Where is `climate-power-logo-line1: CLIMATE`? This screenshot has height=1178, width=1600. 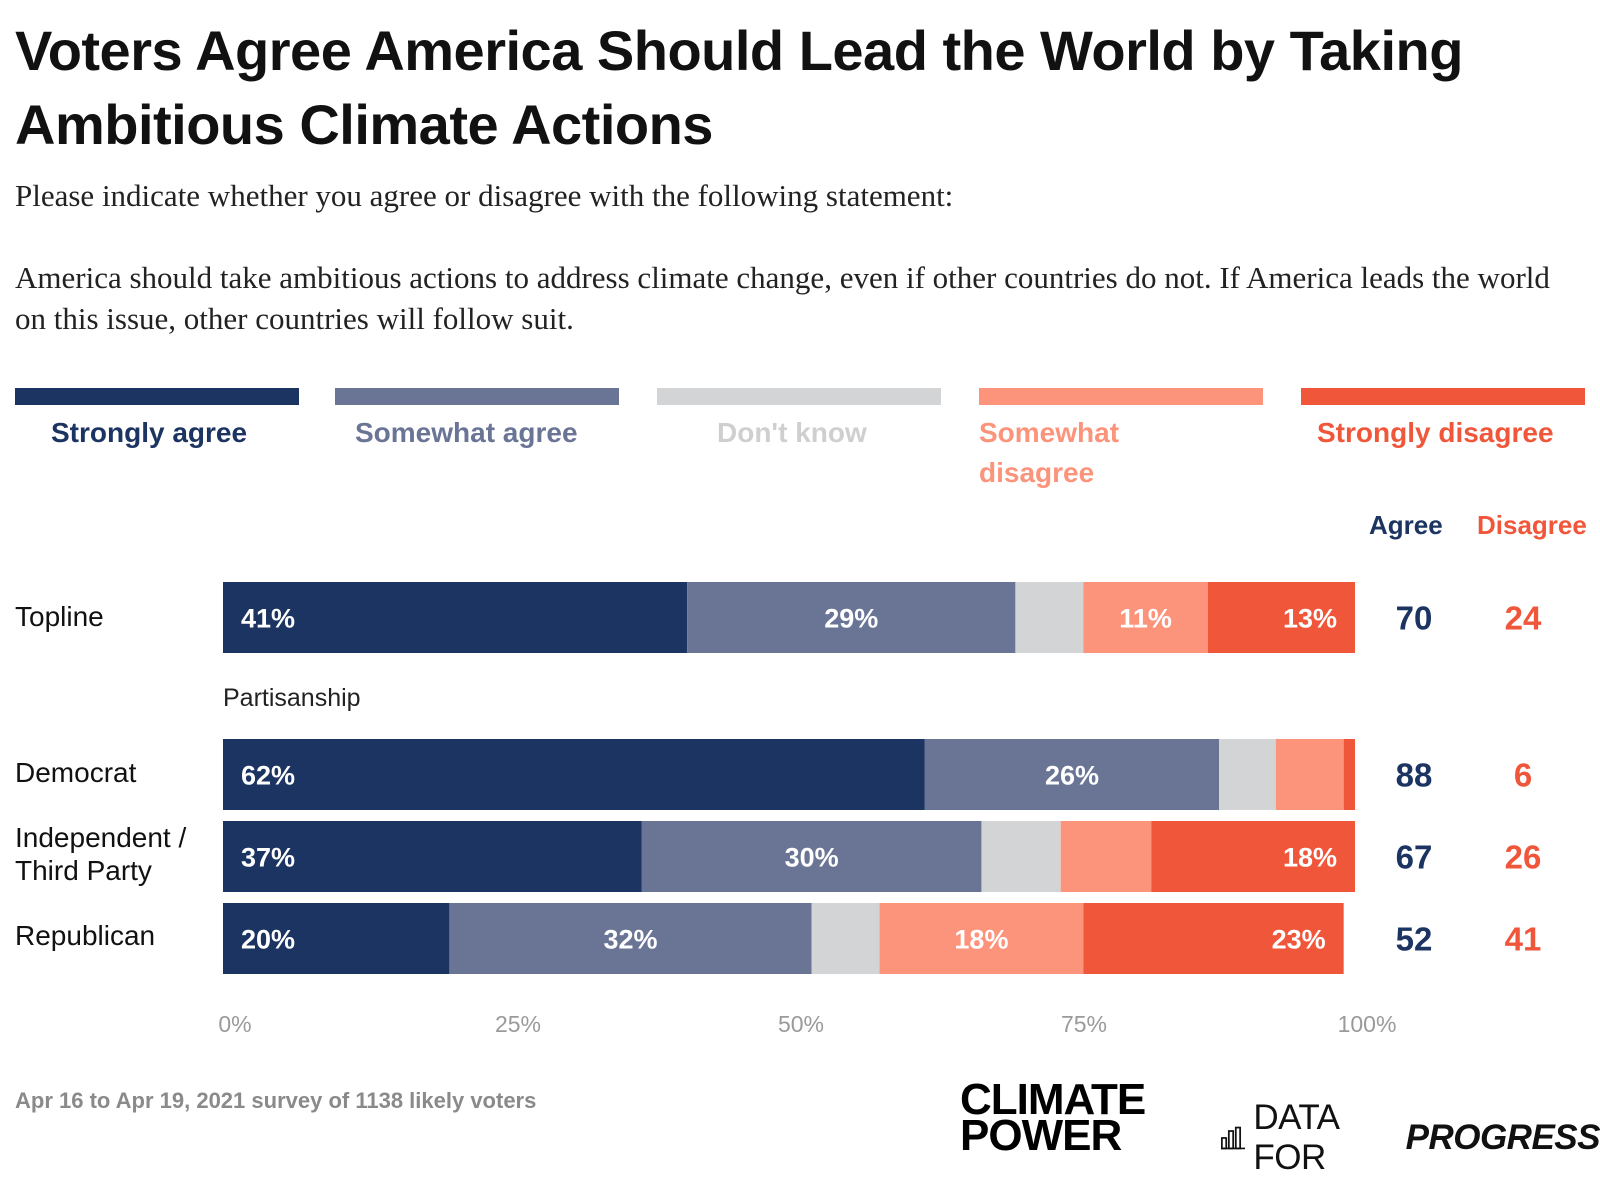
climate-power-logo-line1: CLIMATE is located at coordinates (1053, 1099).